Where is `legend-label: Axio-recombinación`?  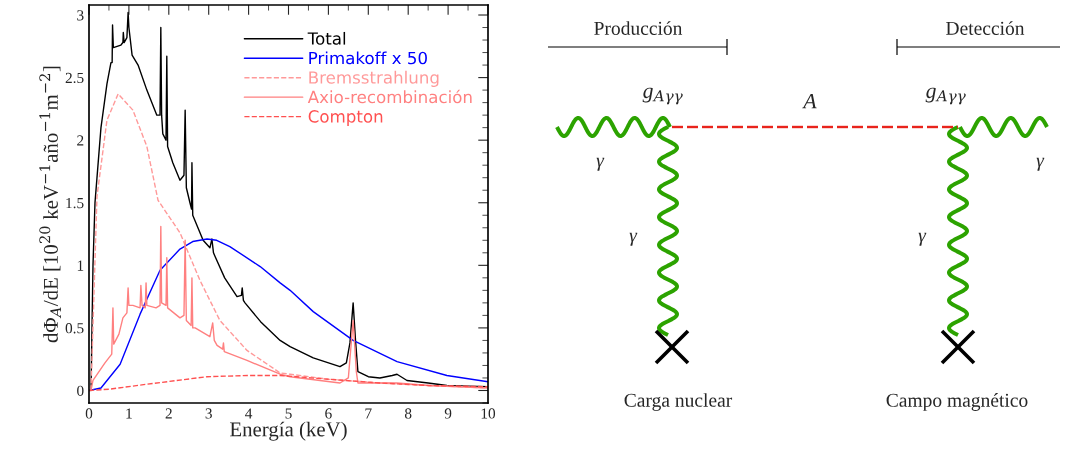 legend-label: Axio-recombinación is located at coordinates (389, 96).